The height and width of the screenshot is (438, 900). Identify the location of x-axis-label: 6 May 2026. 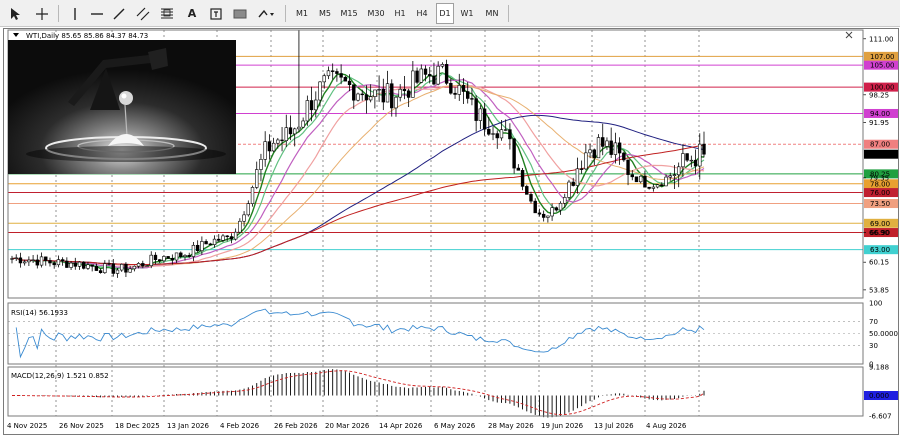
(455, 426).